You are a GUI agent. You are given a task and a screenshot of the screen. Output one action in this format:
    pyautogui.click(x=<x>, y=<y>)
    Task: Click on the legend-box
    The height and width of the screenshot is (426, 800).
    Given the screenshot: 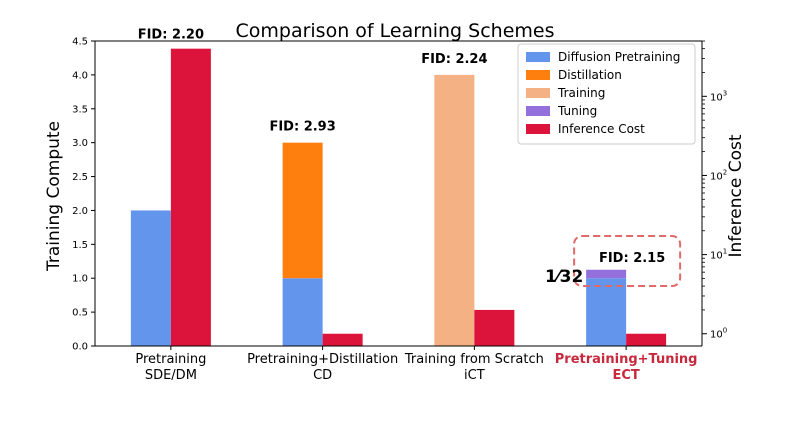 What is the action you would take?
    pyautogui.click(x=606, y=94)
    